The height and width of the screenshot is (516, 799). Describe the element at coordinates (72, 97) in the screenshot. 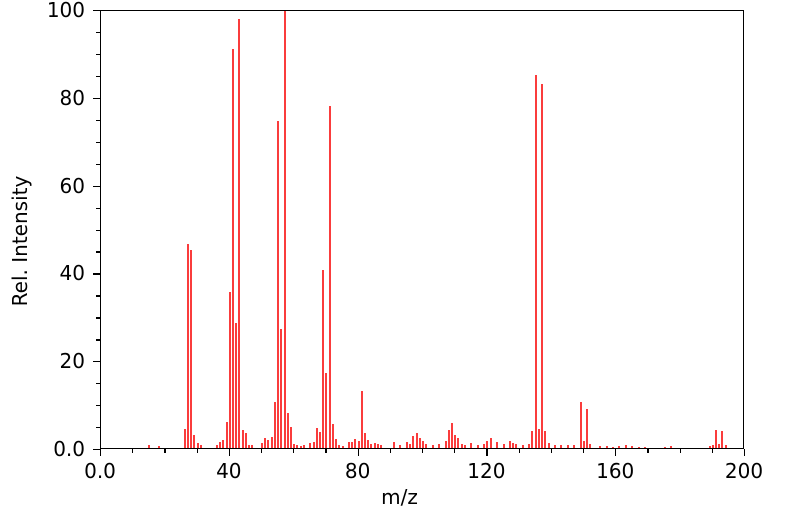

I see `y-tick-label: 80` at that location.